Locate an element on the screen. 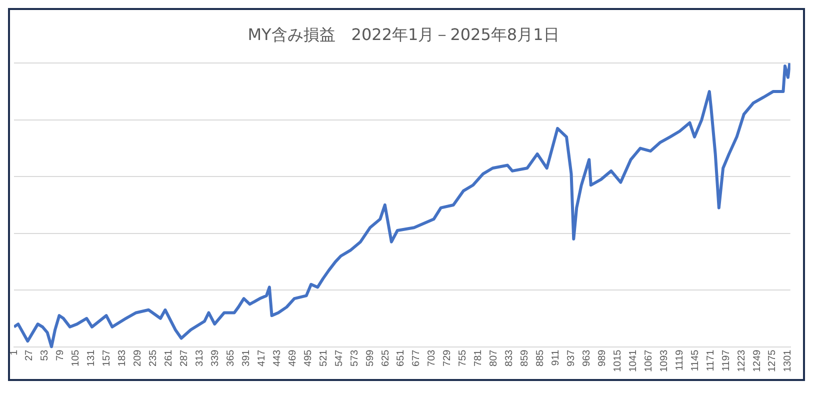  x-tick-label: 859 is located at coordinates (525, 357).